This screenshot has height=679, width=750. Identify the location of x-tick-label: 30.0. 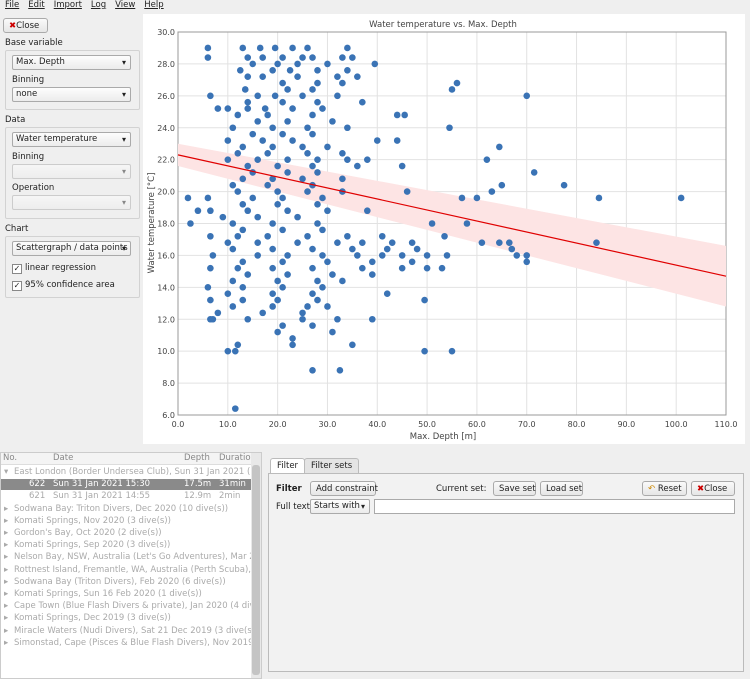
(328, 424).